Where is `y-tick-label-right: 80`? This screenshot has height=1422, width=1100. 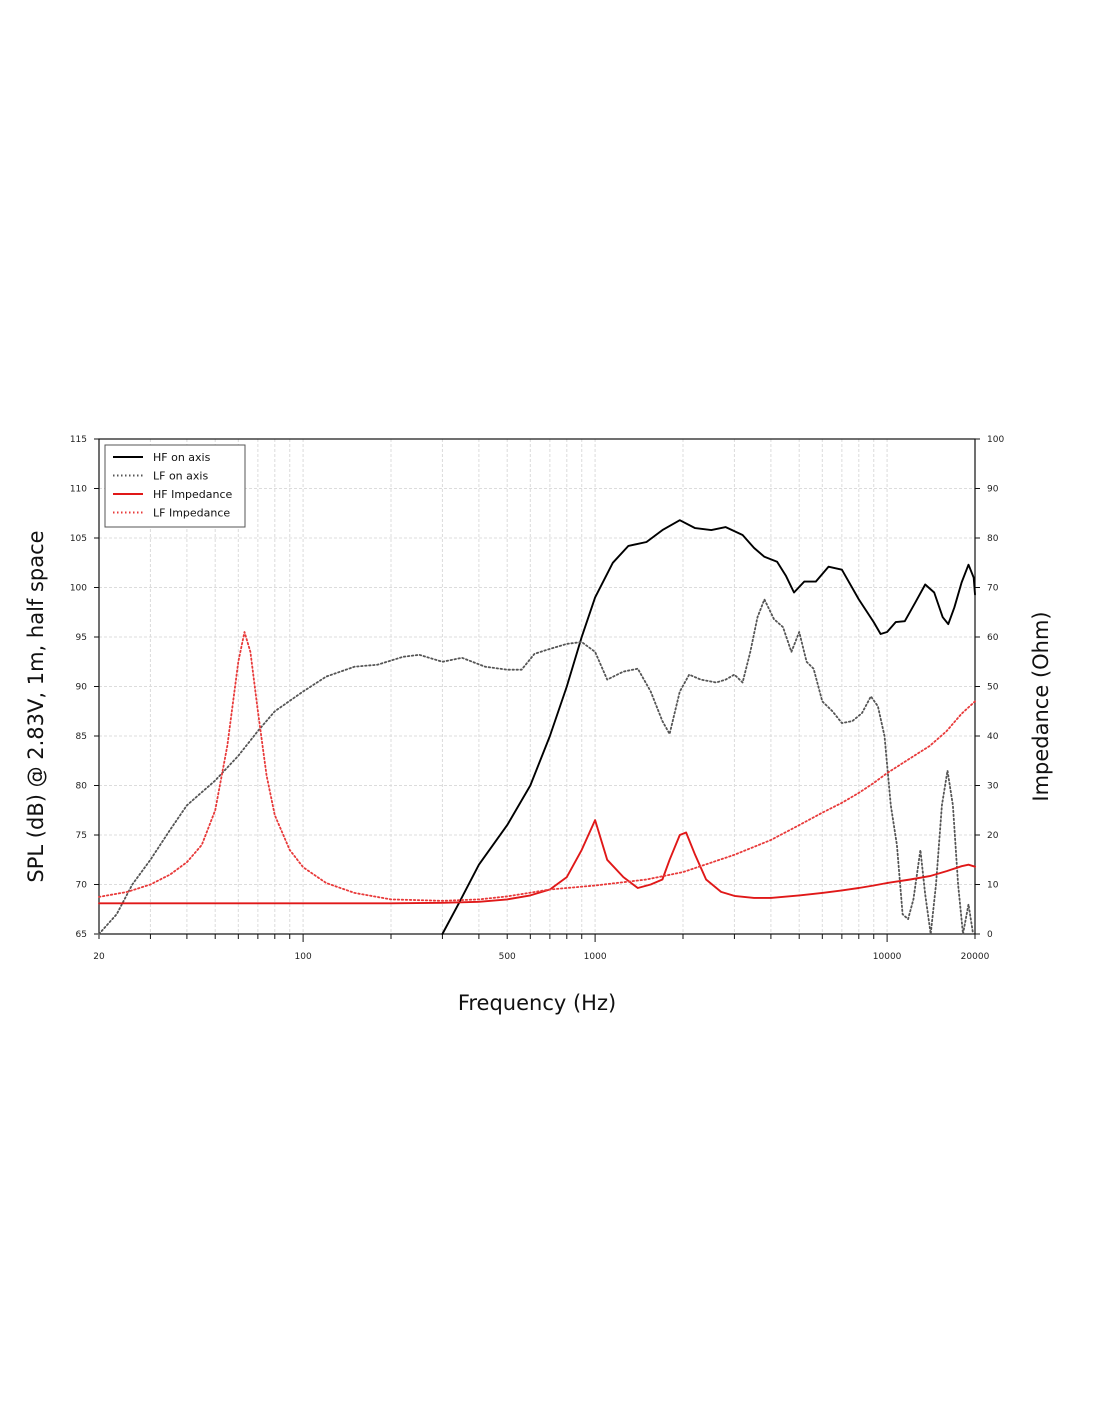
y-tick-label-right: 80 is located at coordinates (993, 539).